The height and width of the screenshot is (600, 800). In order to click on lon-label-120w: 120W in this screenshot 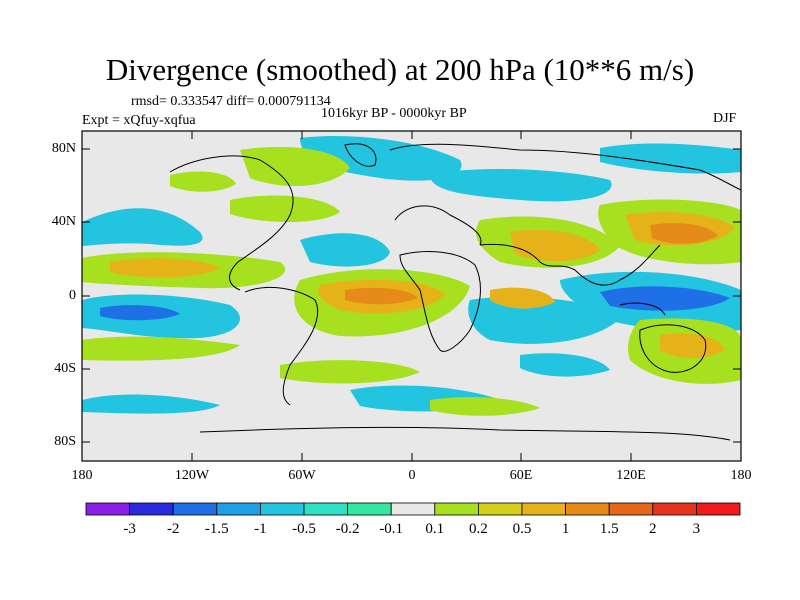, I will do `click(192, 475)`.